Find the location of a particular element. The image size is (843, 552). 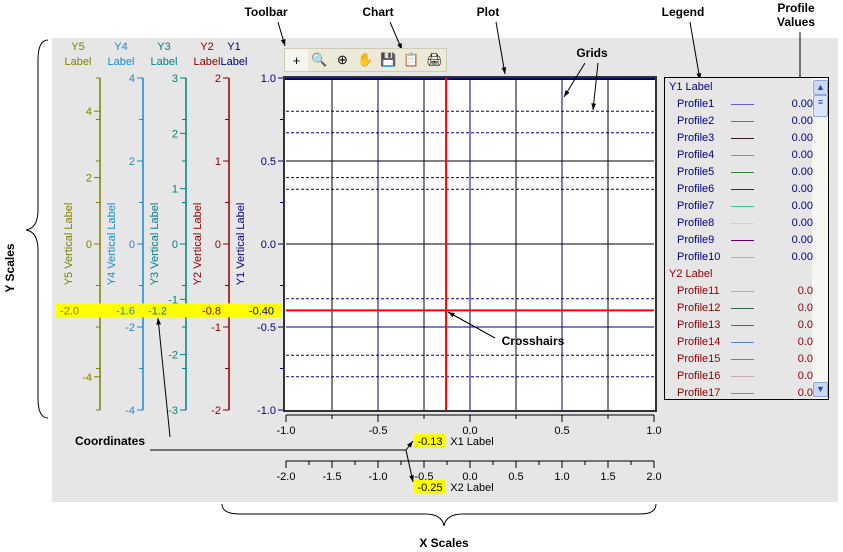

y-tick-label: -1.0 is located at coordinates (266, 411).